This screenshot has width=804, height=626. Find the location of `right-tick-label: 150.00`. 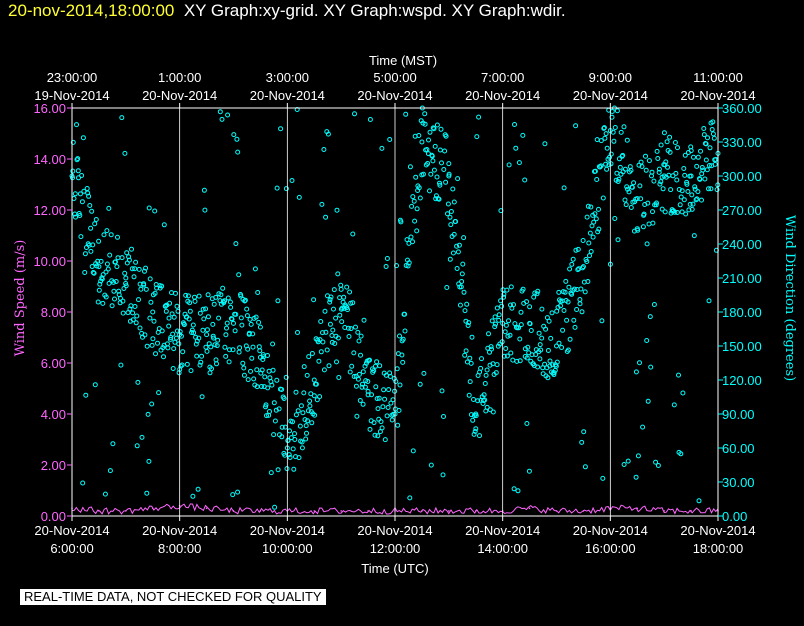

right-tick-label: 150.00 is located at coordinates (742, 346).